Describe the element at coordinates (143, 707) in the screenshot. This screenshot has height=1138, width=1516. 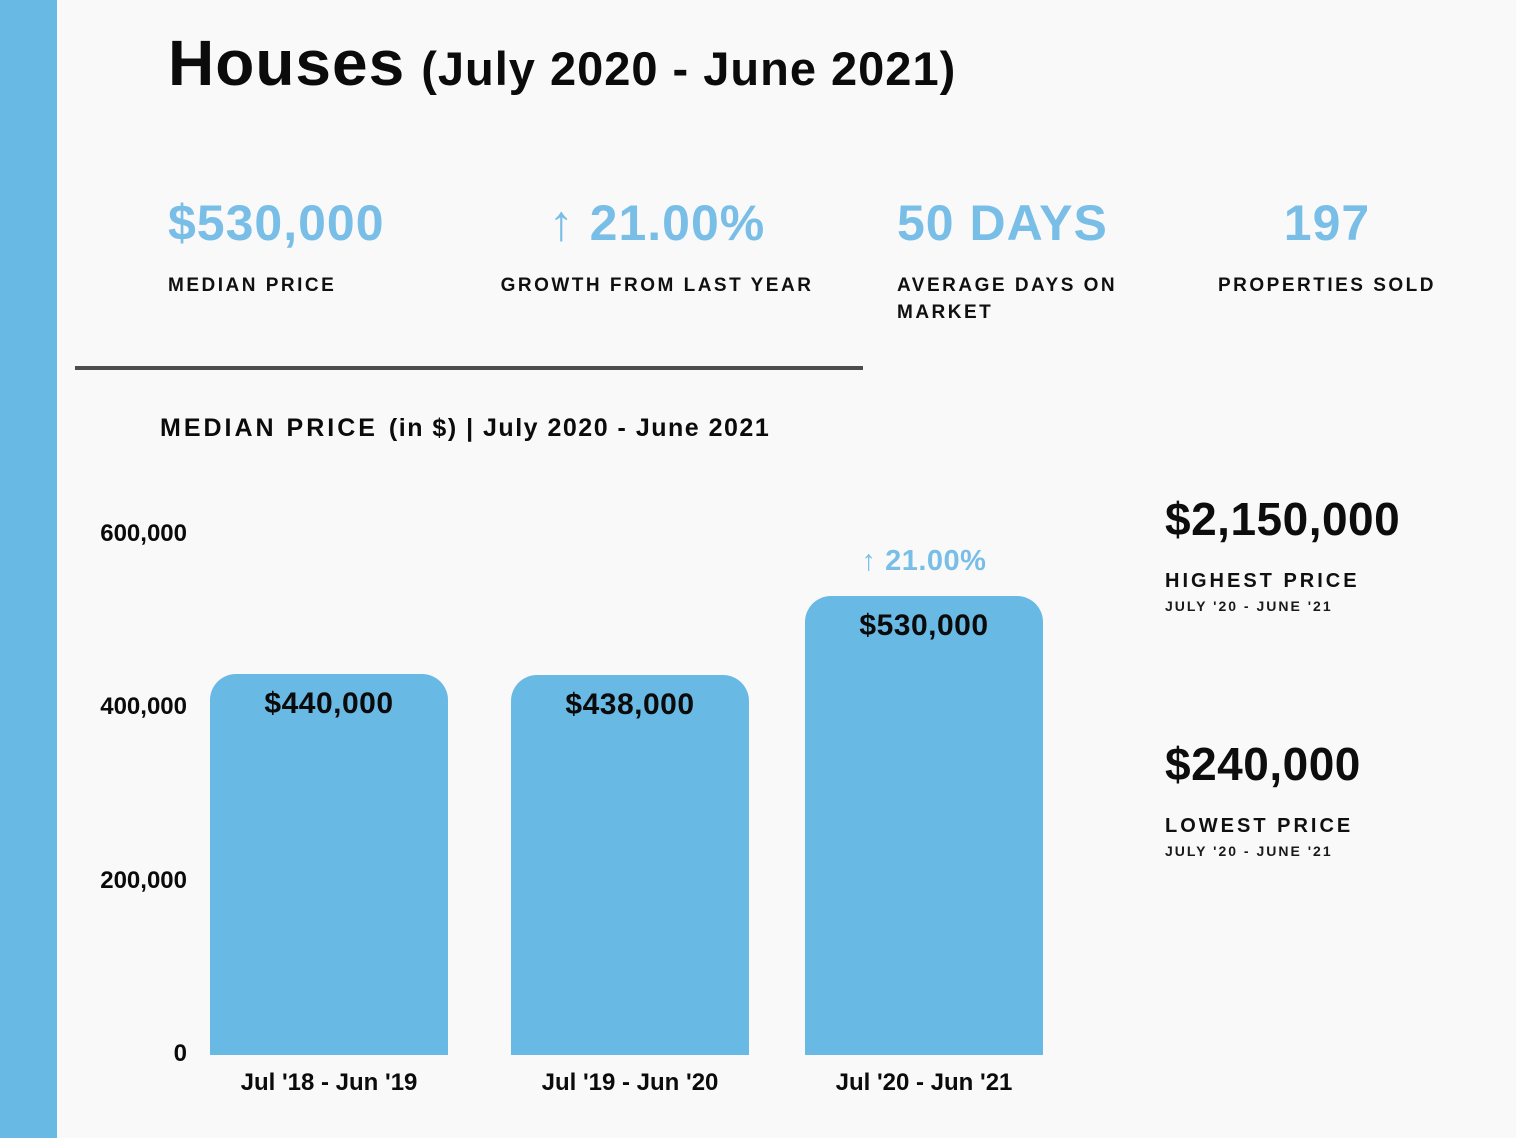
I see `y-axis-tick: 400,000` at that location.